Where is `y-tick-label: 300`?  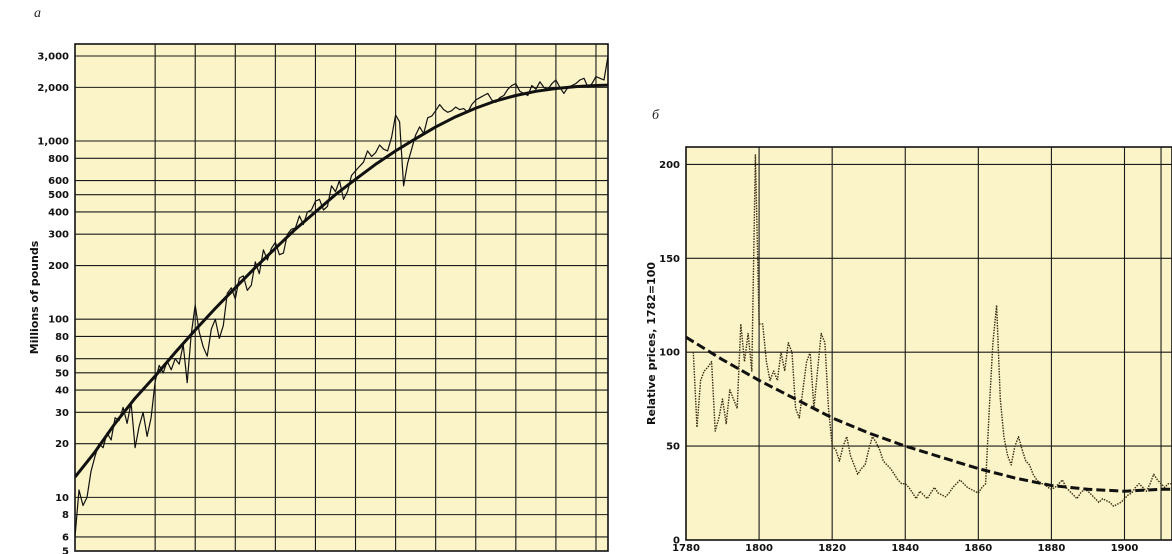
y-tick-label: 300 is located at coordinates (58, 235).